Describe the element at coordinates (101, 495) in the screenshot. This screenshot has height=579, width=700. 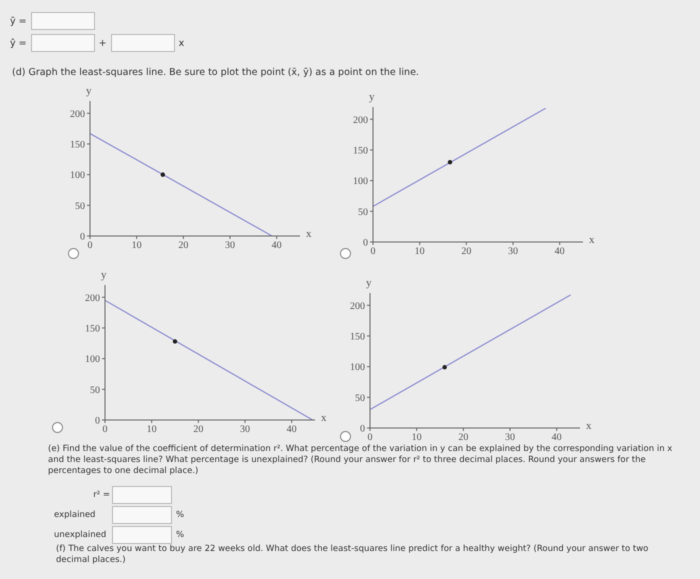
I see `text: r² =` at that location.